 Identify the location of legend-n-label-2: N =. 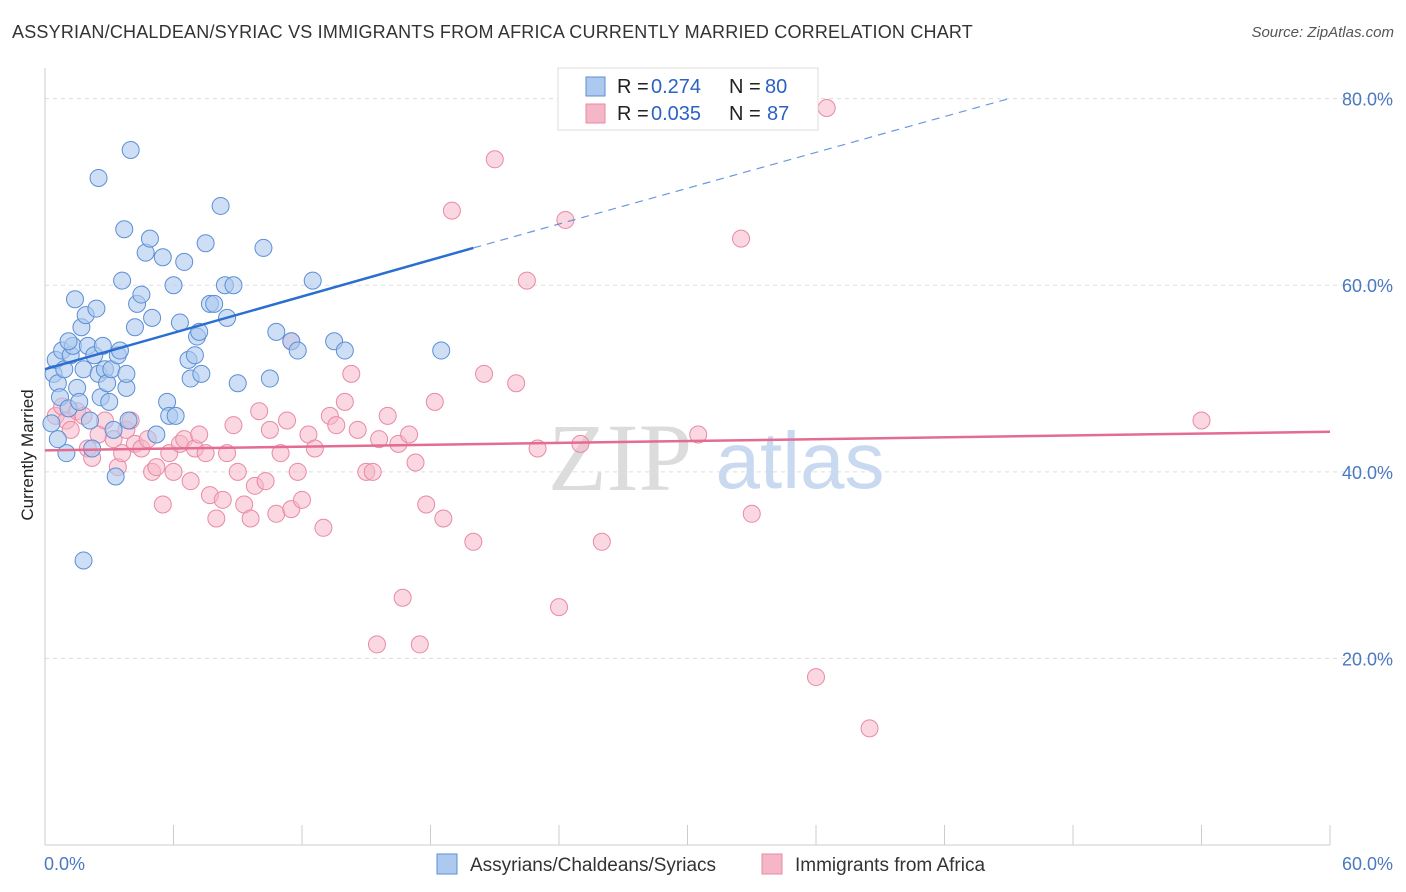
(745, 114).